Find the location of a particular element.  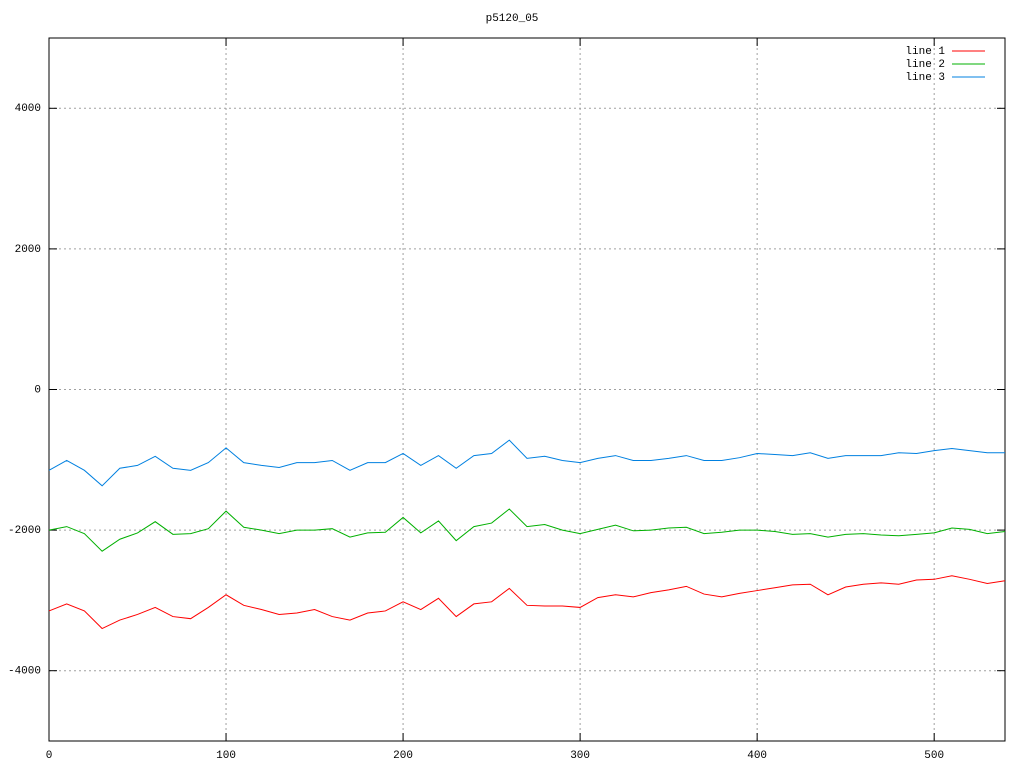

x-tick-label: 300 is located at coordinates (580, 756).